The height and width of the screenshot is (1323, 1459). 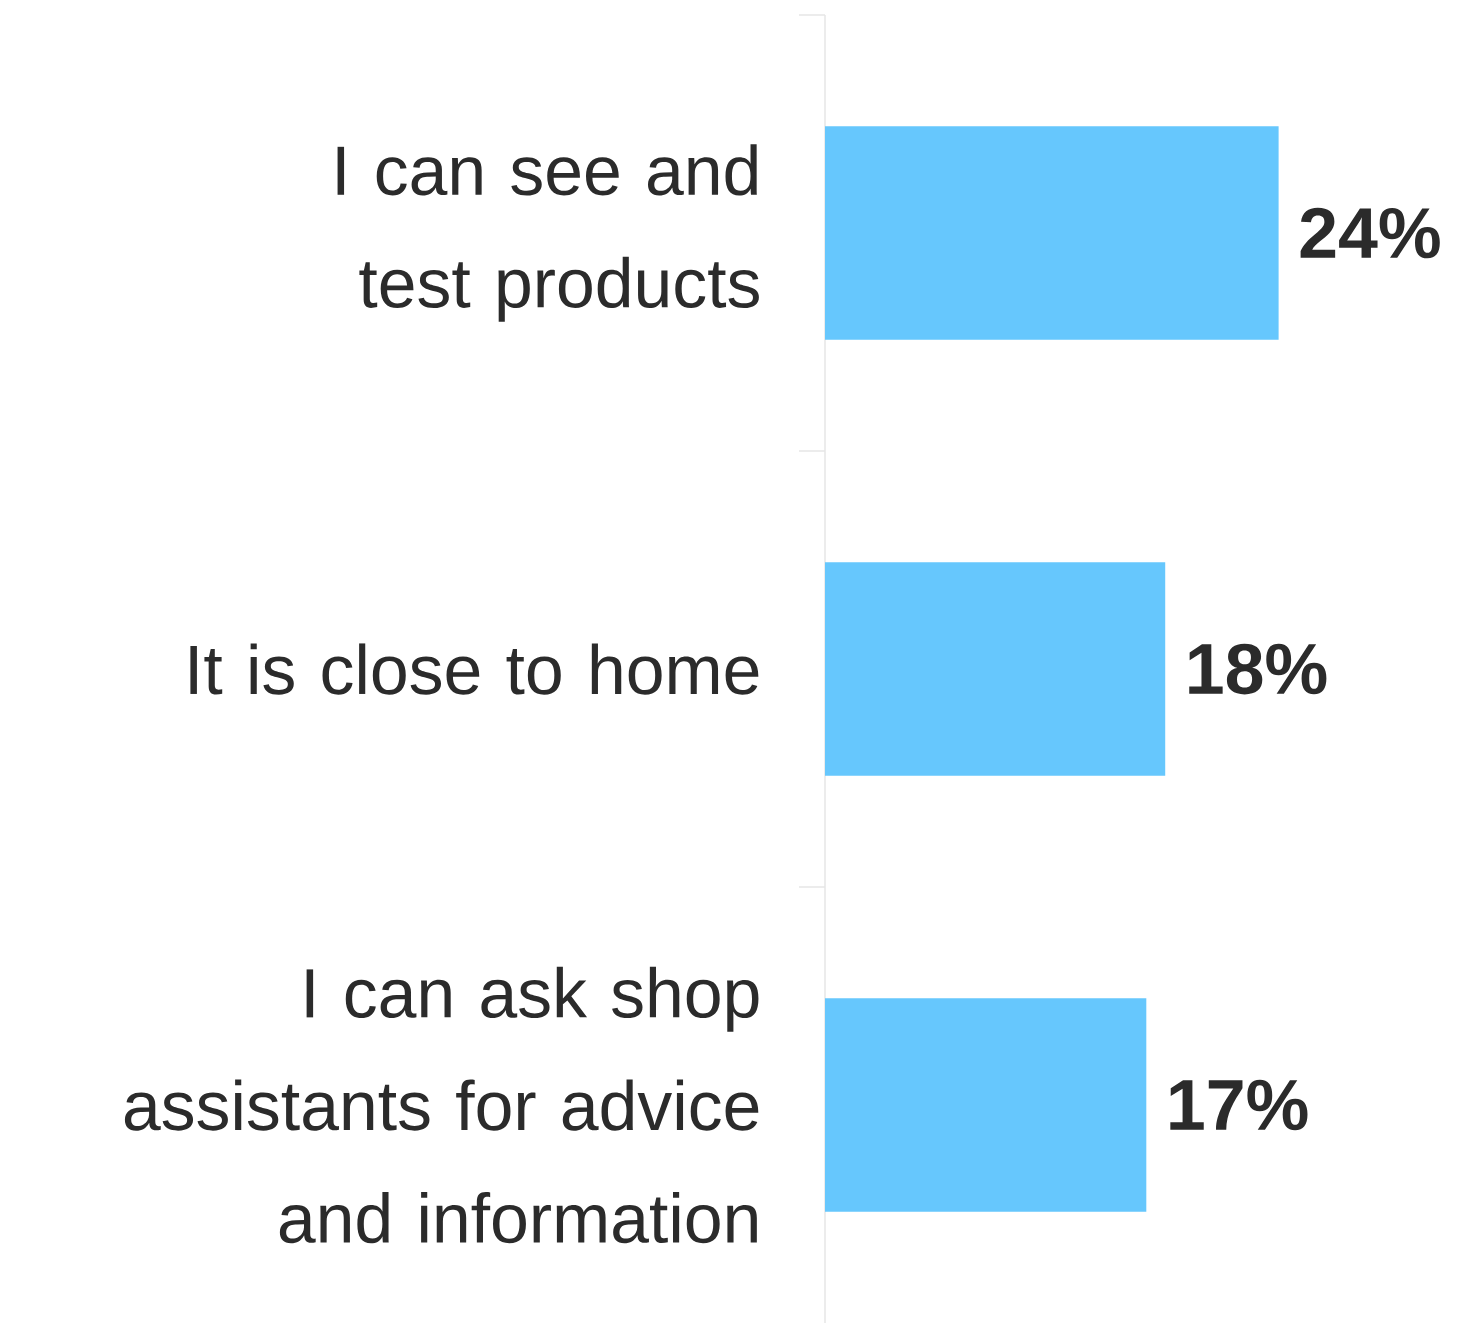 What do you see at coordinates (1258, 669) in the screenshot?
I see `data-label: 18%` at bounding box center [1258, 669].